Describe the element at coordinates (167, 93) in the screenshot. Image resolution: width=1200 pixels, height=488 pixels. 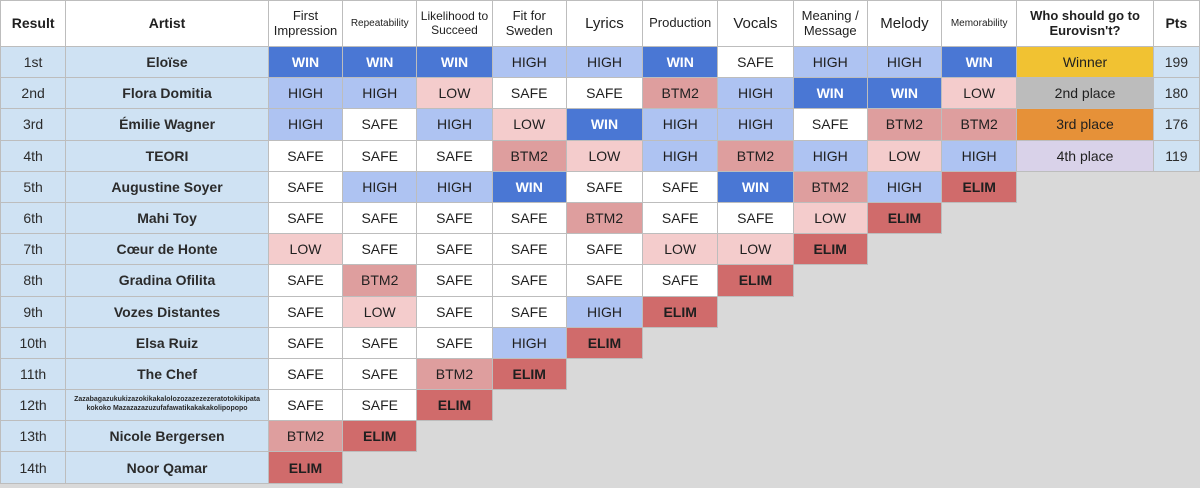
I see `artist-cell: Flora Domitia` at that location.